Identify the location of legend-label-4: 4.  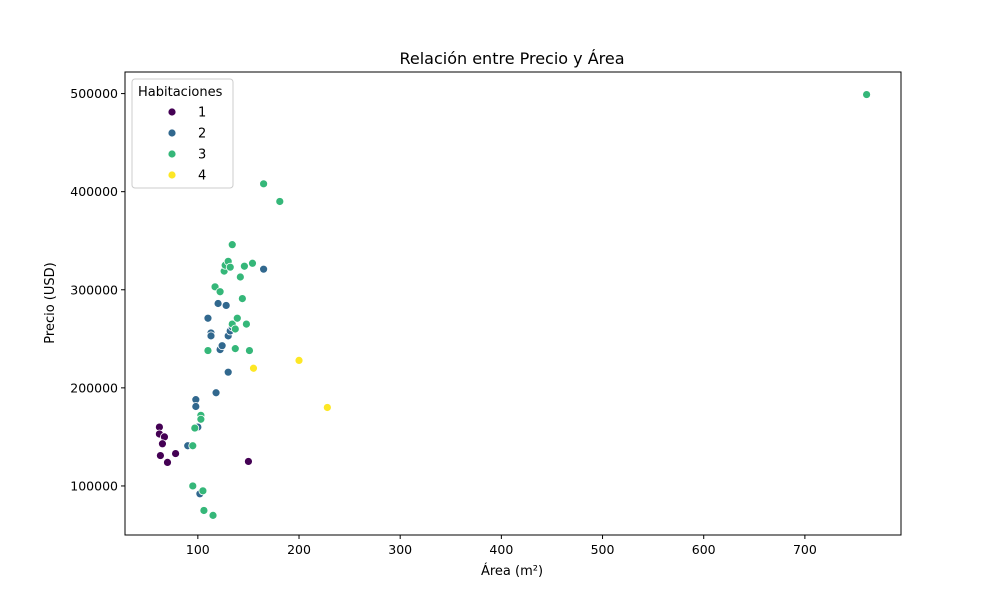
(202, 176).